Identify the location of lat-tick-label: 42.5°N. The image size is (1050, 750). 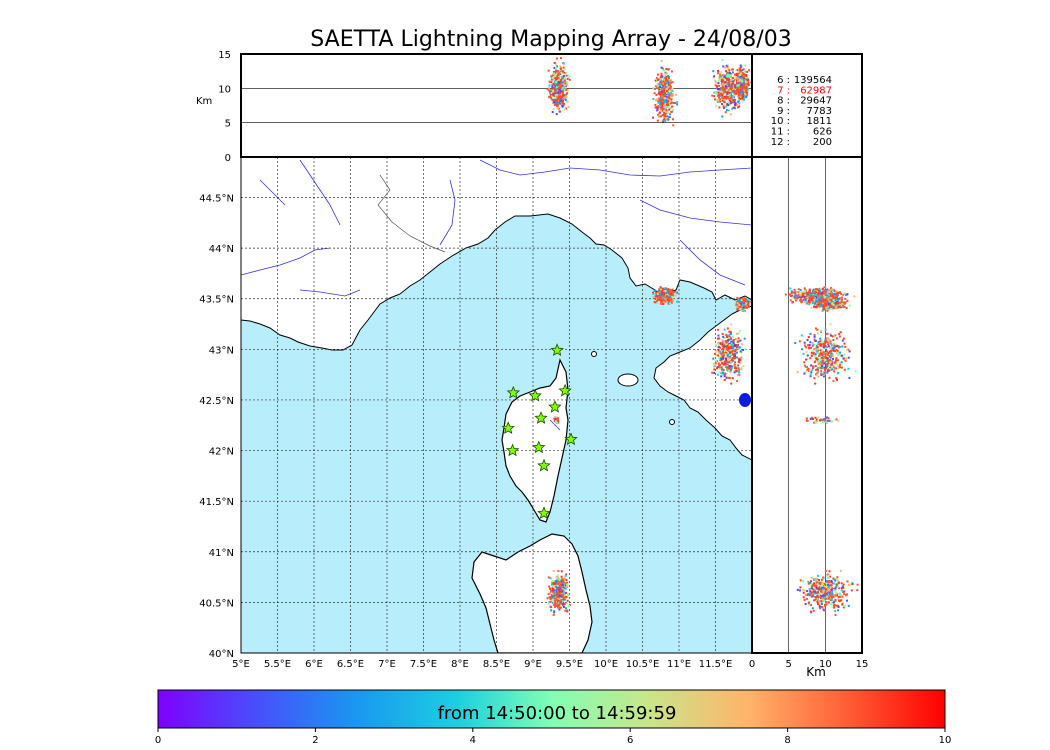
(216, 401).